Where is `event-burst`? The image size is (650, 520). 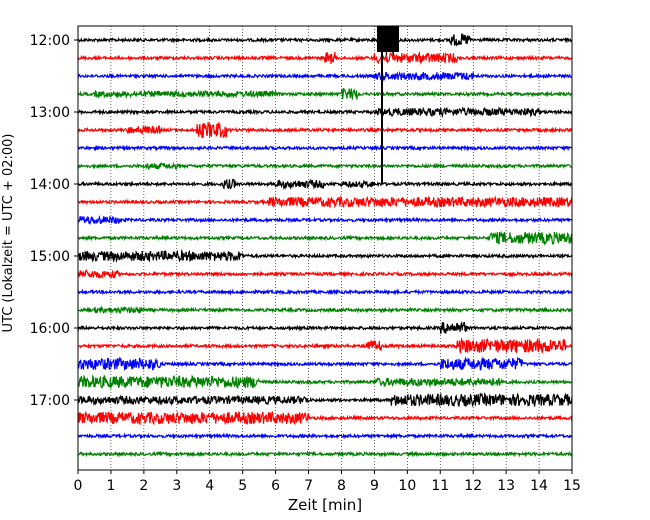
event-burst is located at coordinates (387, 39).